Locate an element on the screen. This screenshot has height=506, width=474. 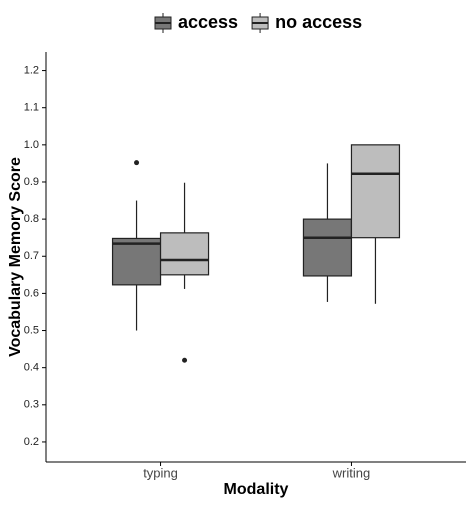
y-tick-label: 0.9 is located at coordinates (31, 182).